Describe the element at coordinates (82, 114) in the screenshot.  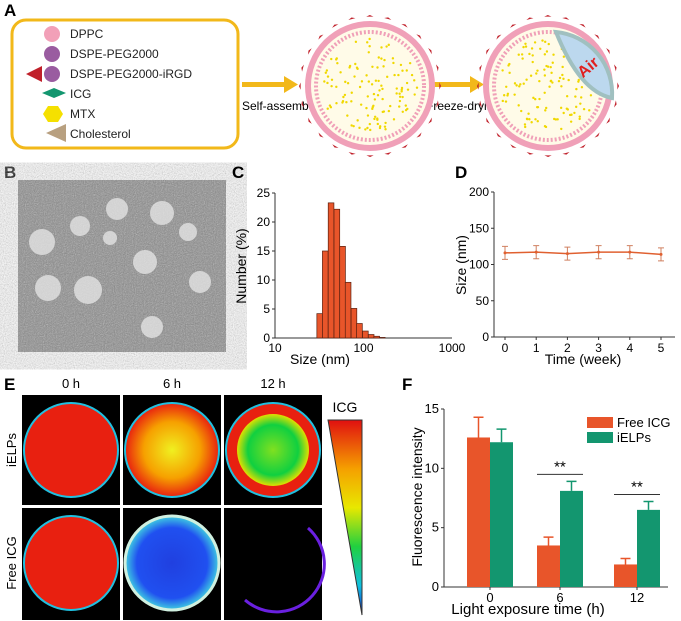
I see `legend-mtx: MTX` at that location.